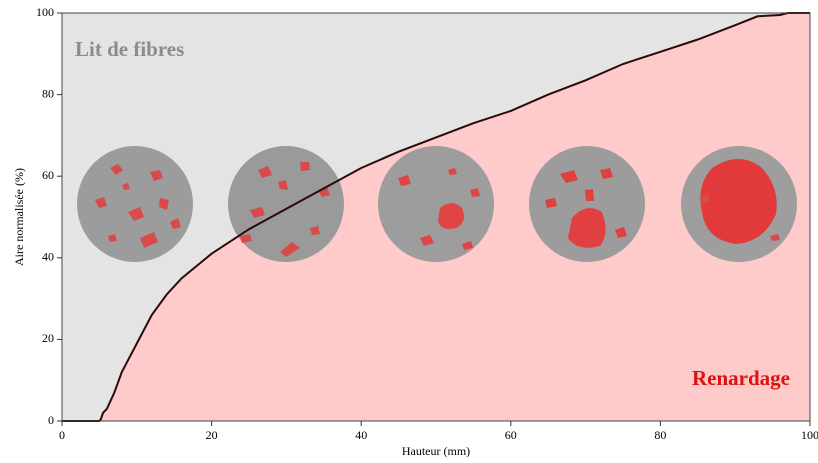  What do you see at coordinates (660, 435) in the screenshot?
I see `x-tick-label: 80` at bounding box center [660, 435].